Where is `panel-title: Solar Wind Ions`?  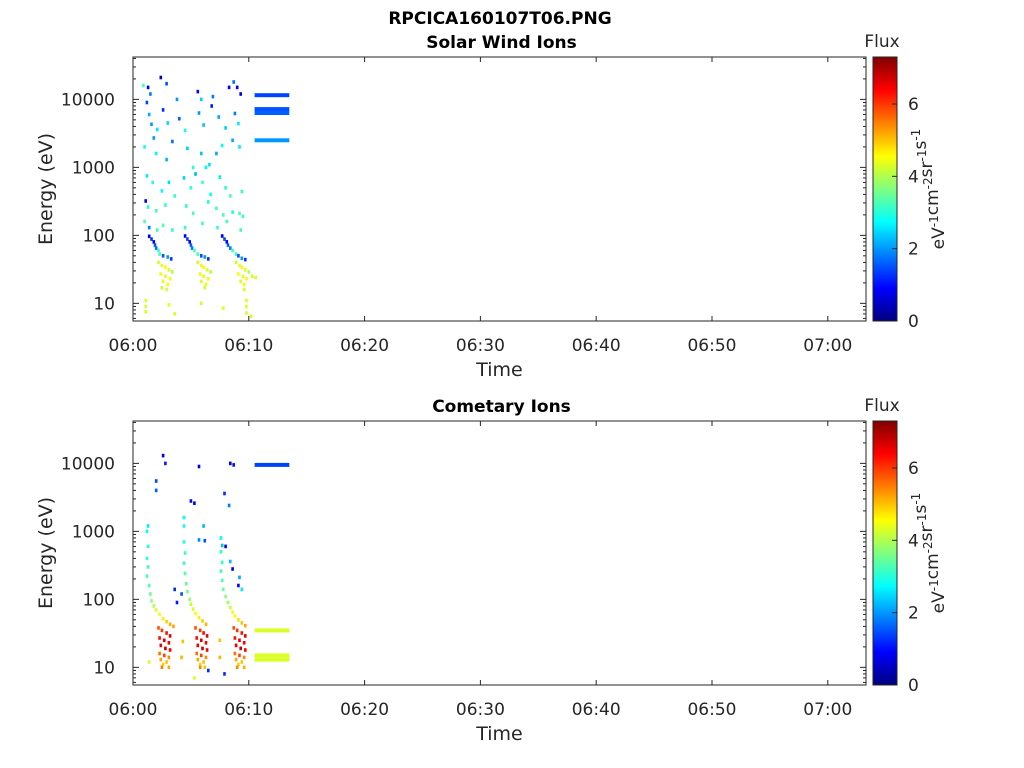 panel-title: Solar Wind Ions is located at coordinates (501, 43).